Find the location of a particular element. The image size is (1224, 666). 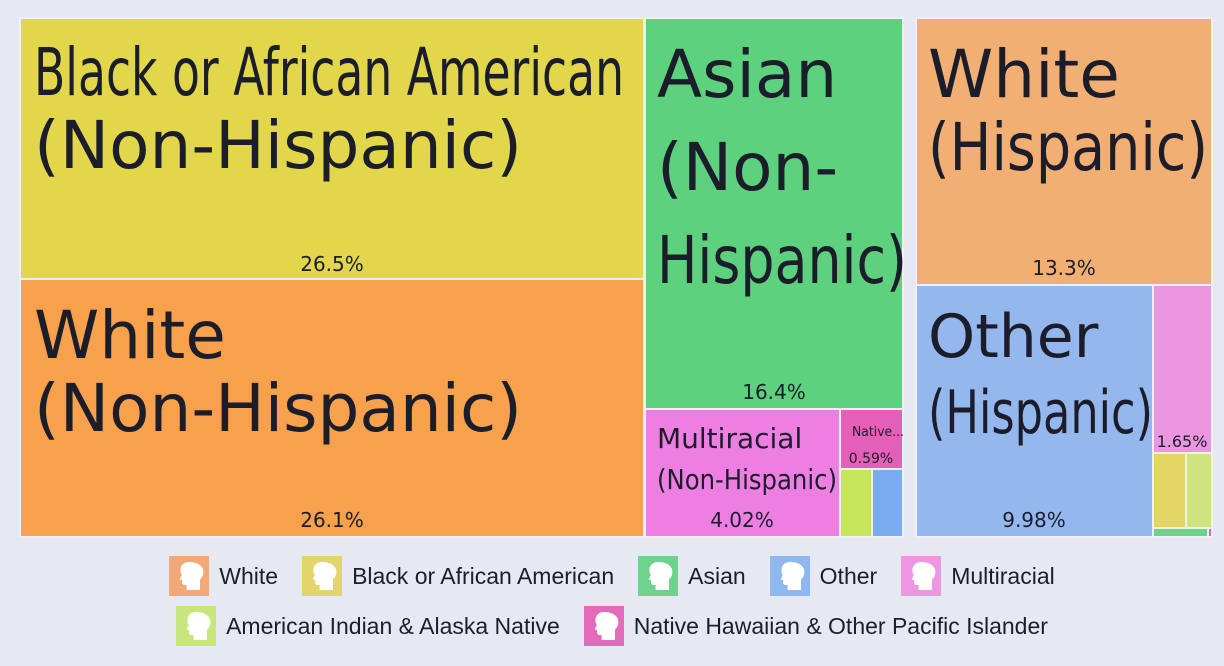

tile-label: Other (Hispanic) is located at coordinates (1040, 375).